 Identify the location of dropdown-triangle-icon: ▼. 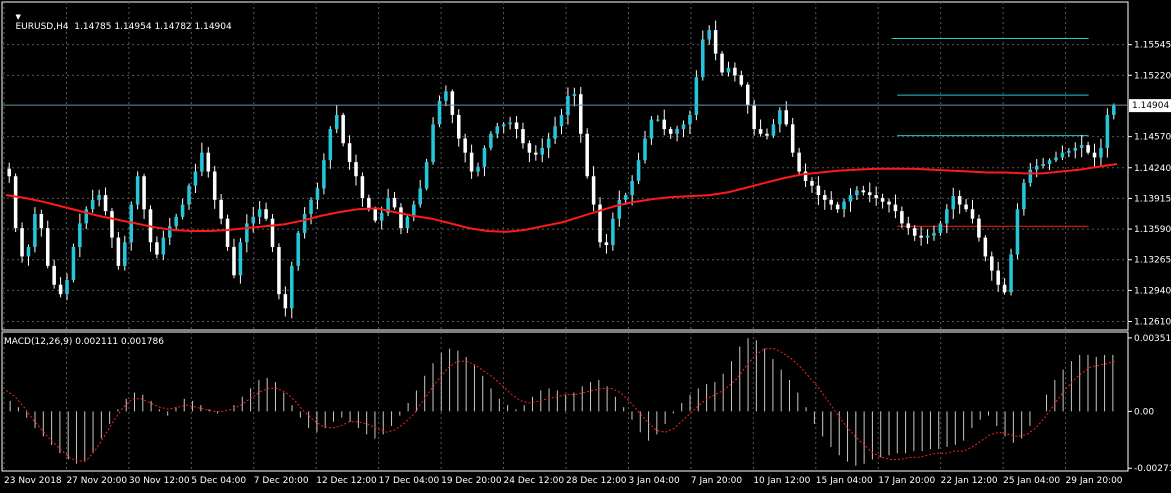
(18, 17).